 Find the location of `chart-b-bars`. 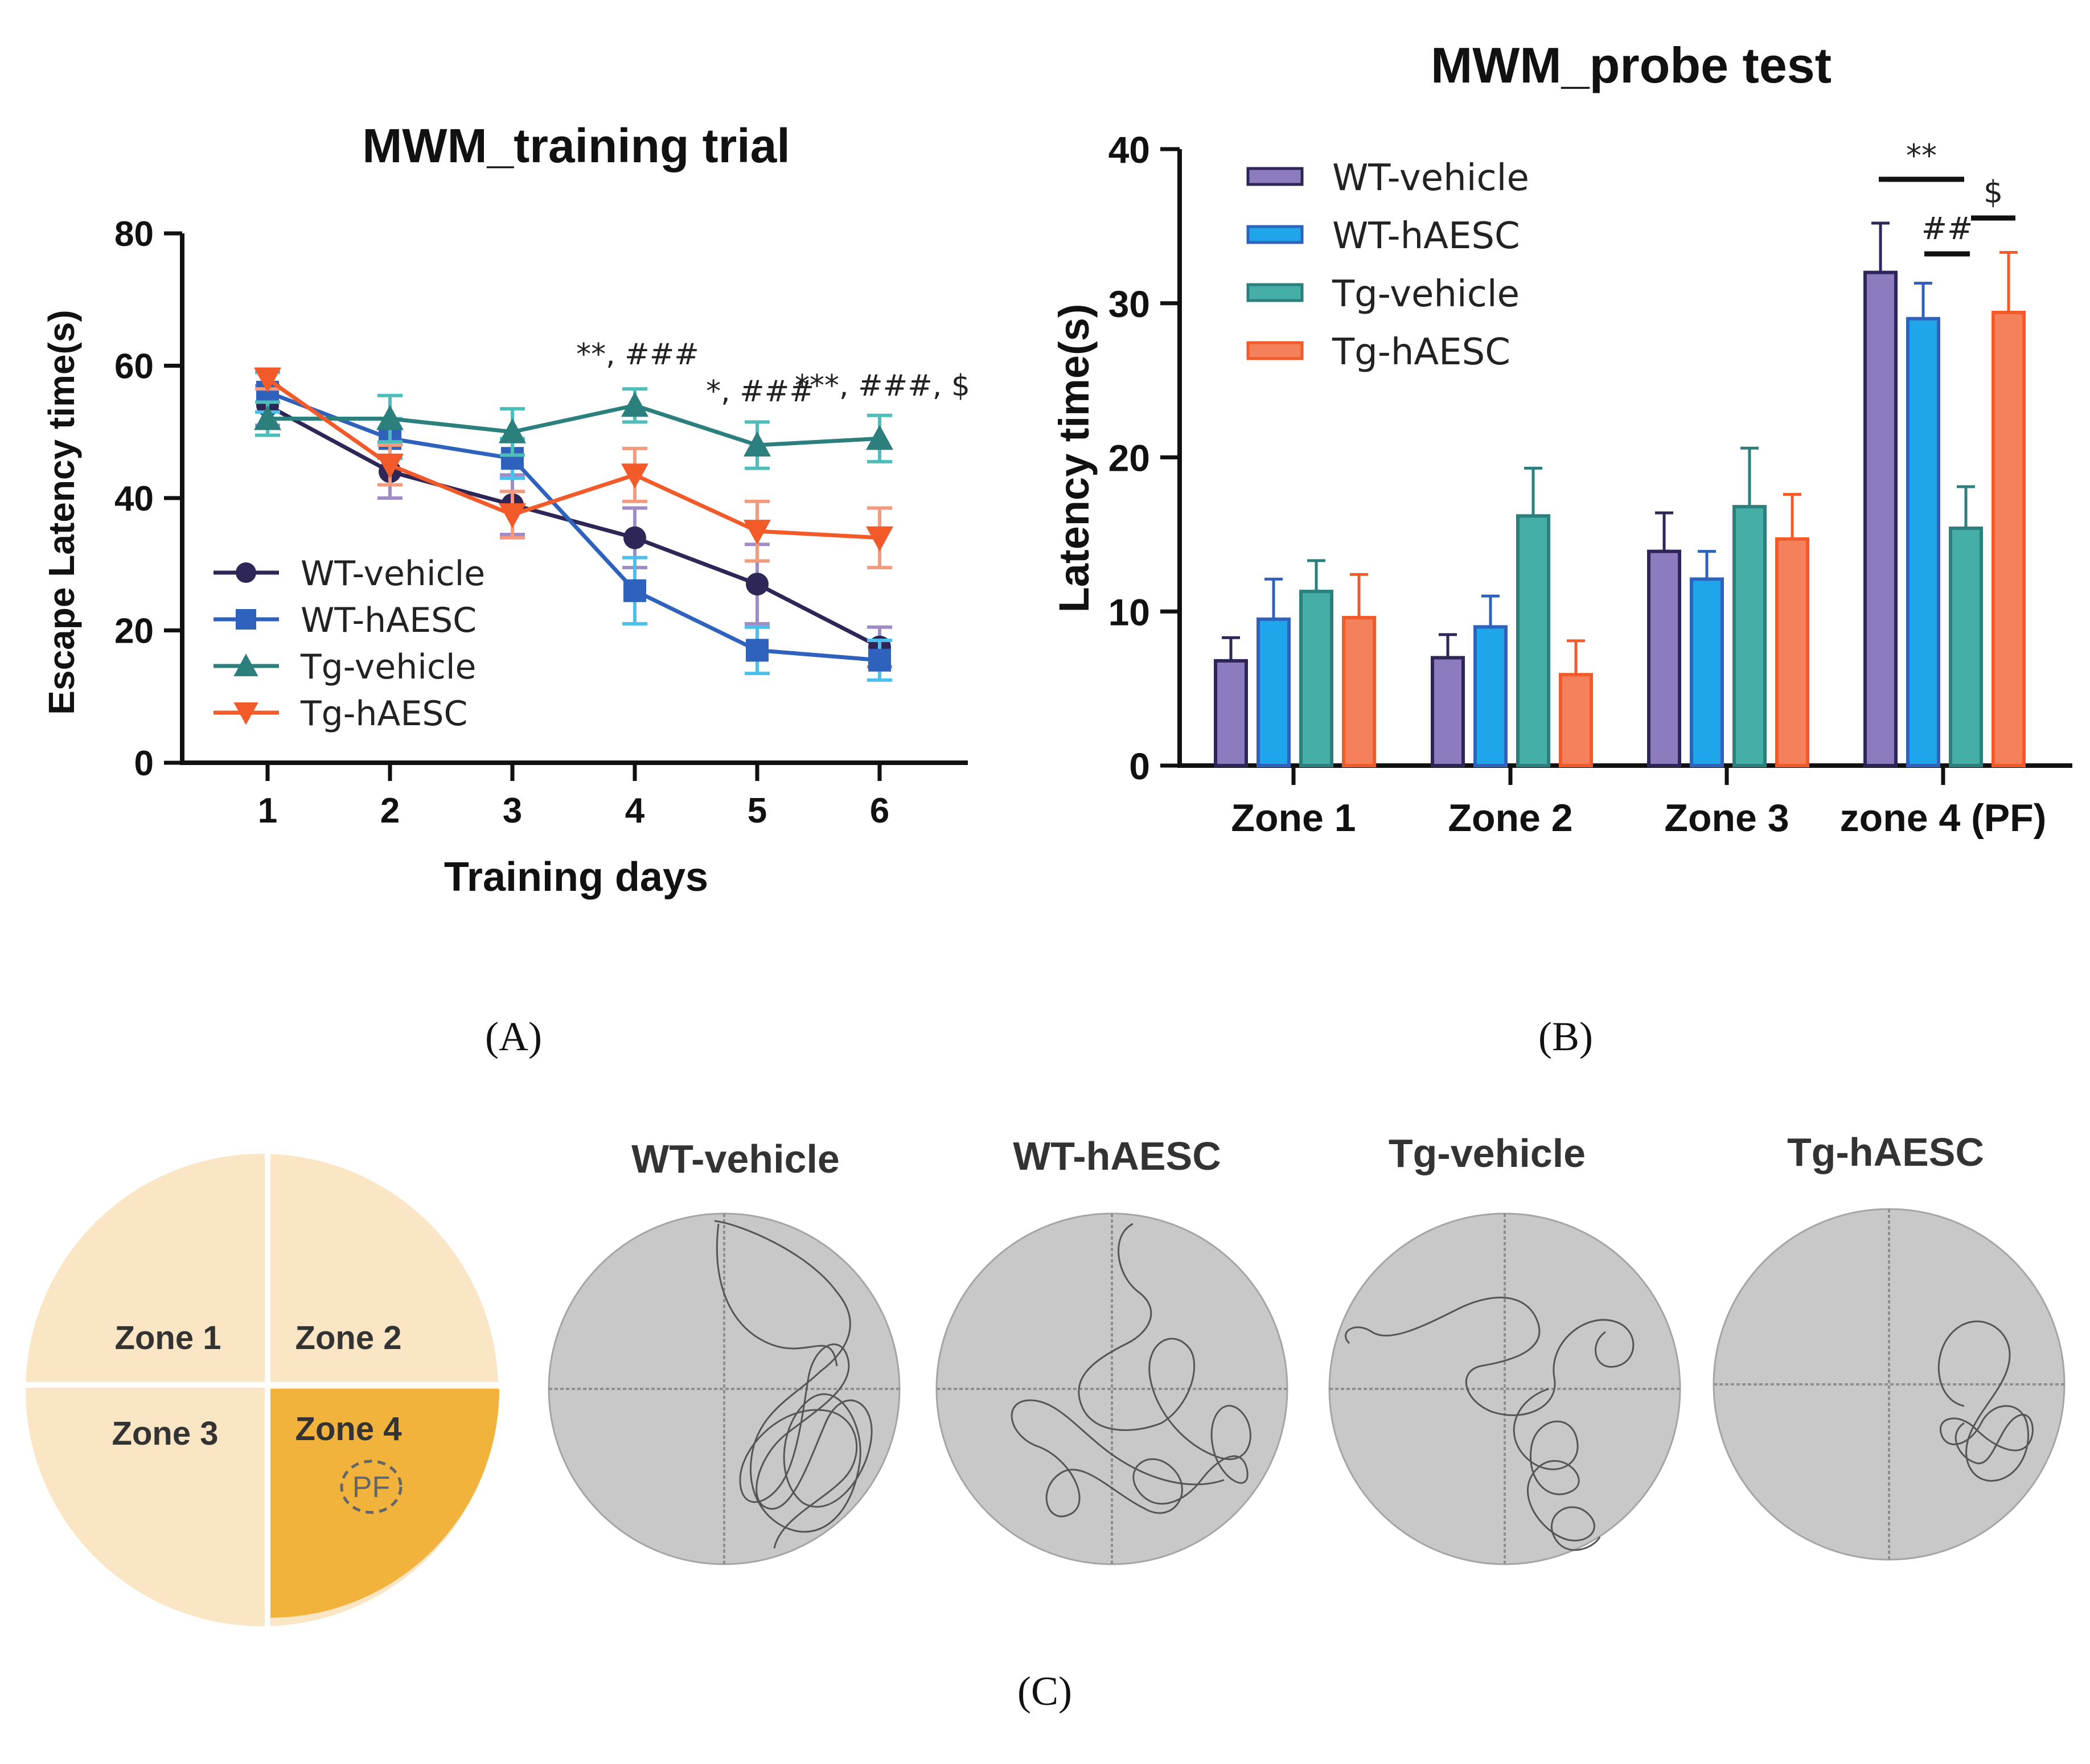

chart-b-bars is located at coordinates (1620, 494).